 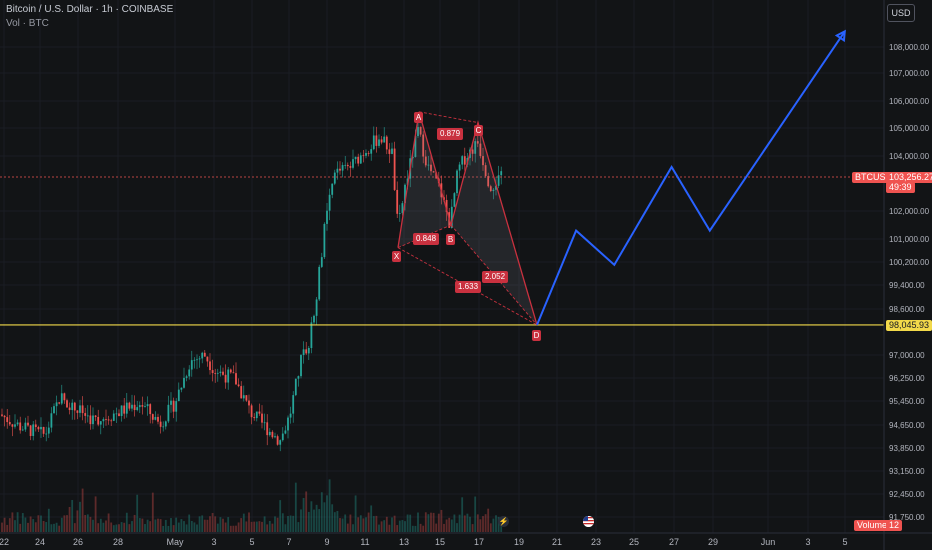 I want to click on volume-value: 12, so click(x=894, y=525).